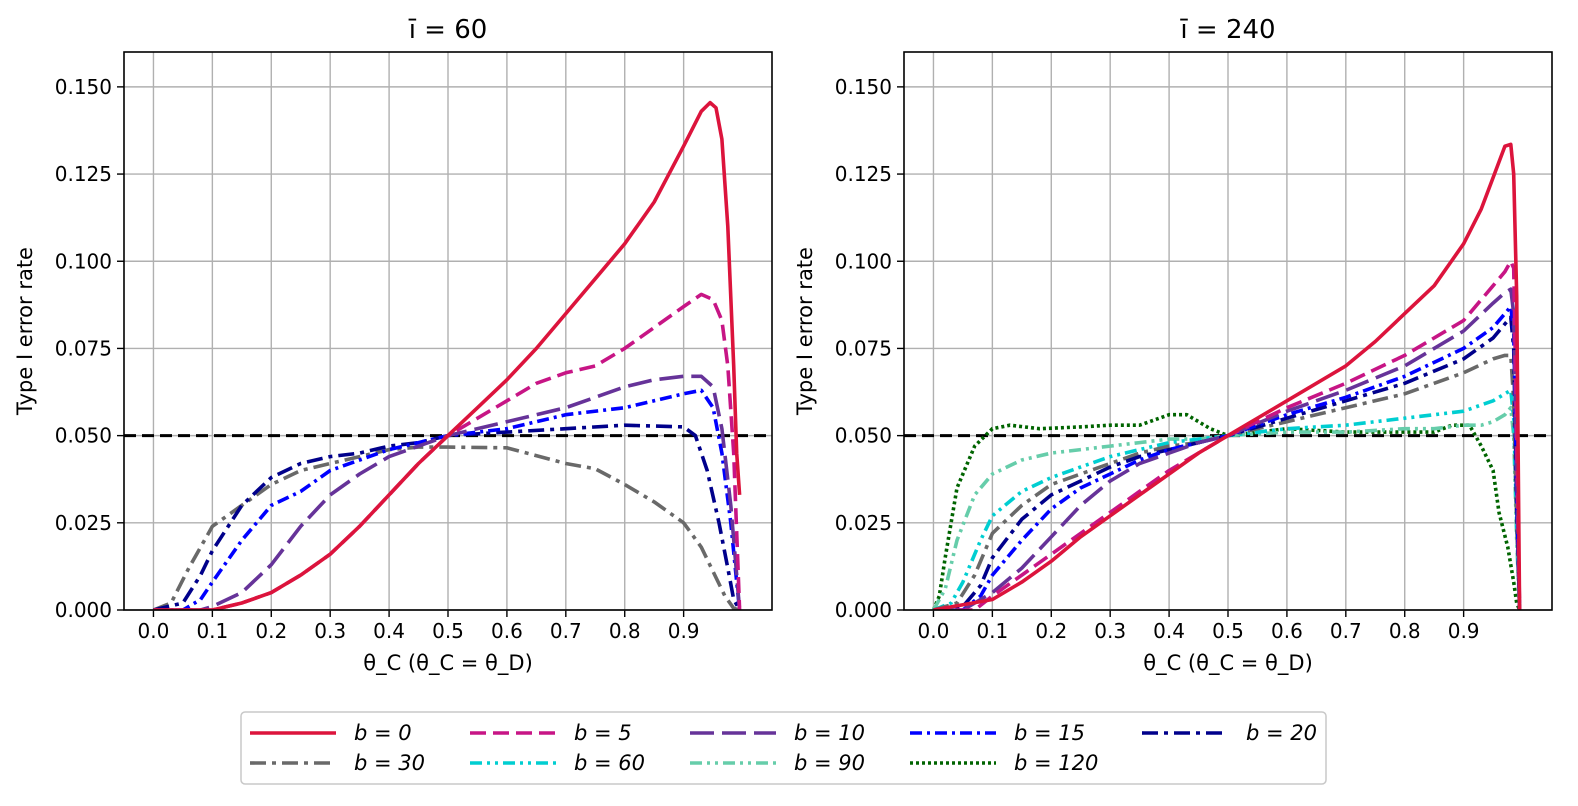 The width and height of the screenshot is (1578, 806). Describe the element at coordinates (1049, 733) in the screenshot. I see `legend-label: b = 15` at that location.